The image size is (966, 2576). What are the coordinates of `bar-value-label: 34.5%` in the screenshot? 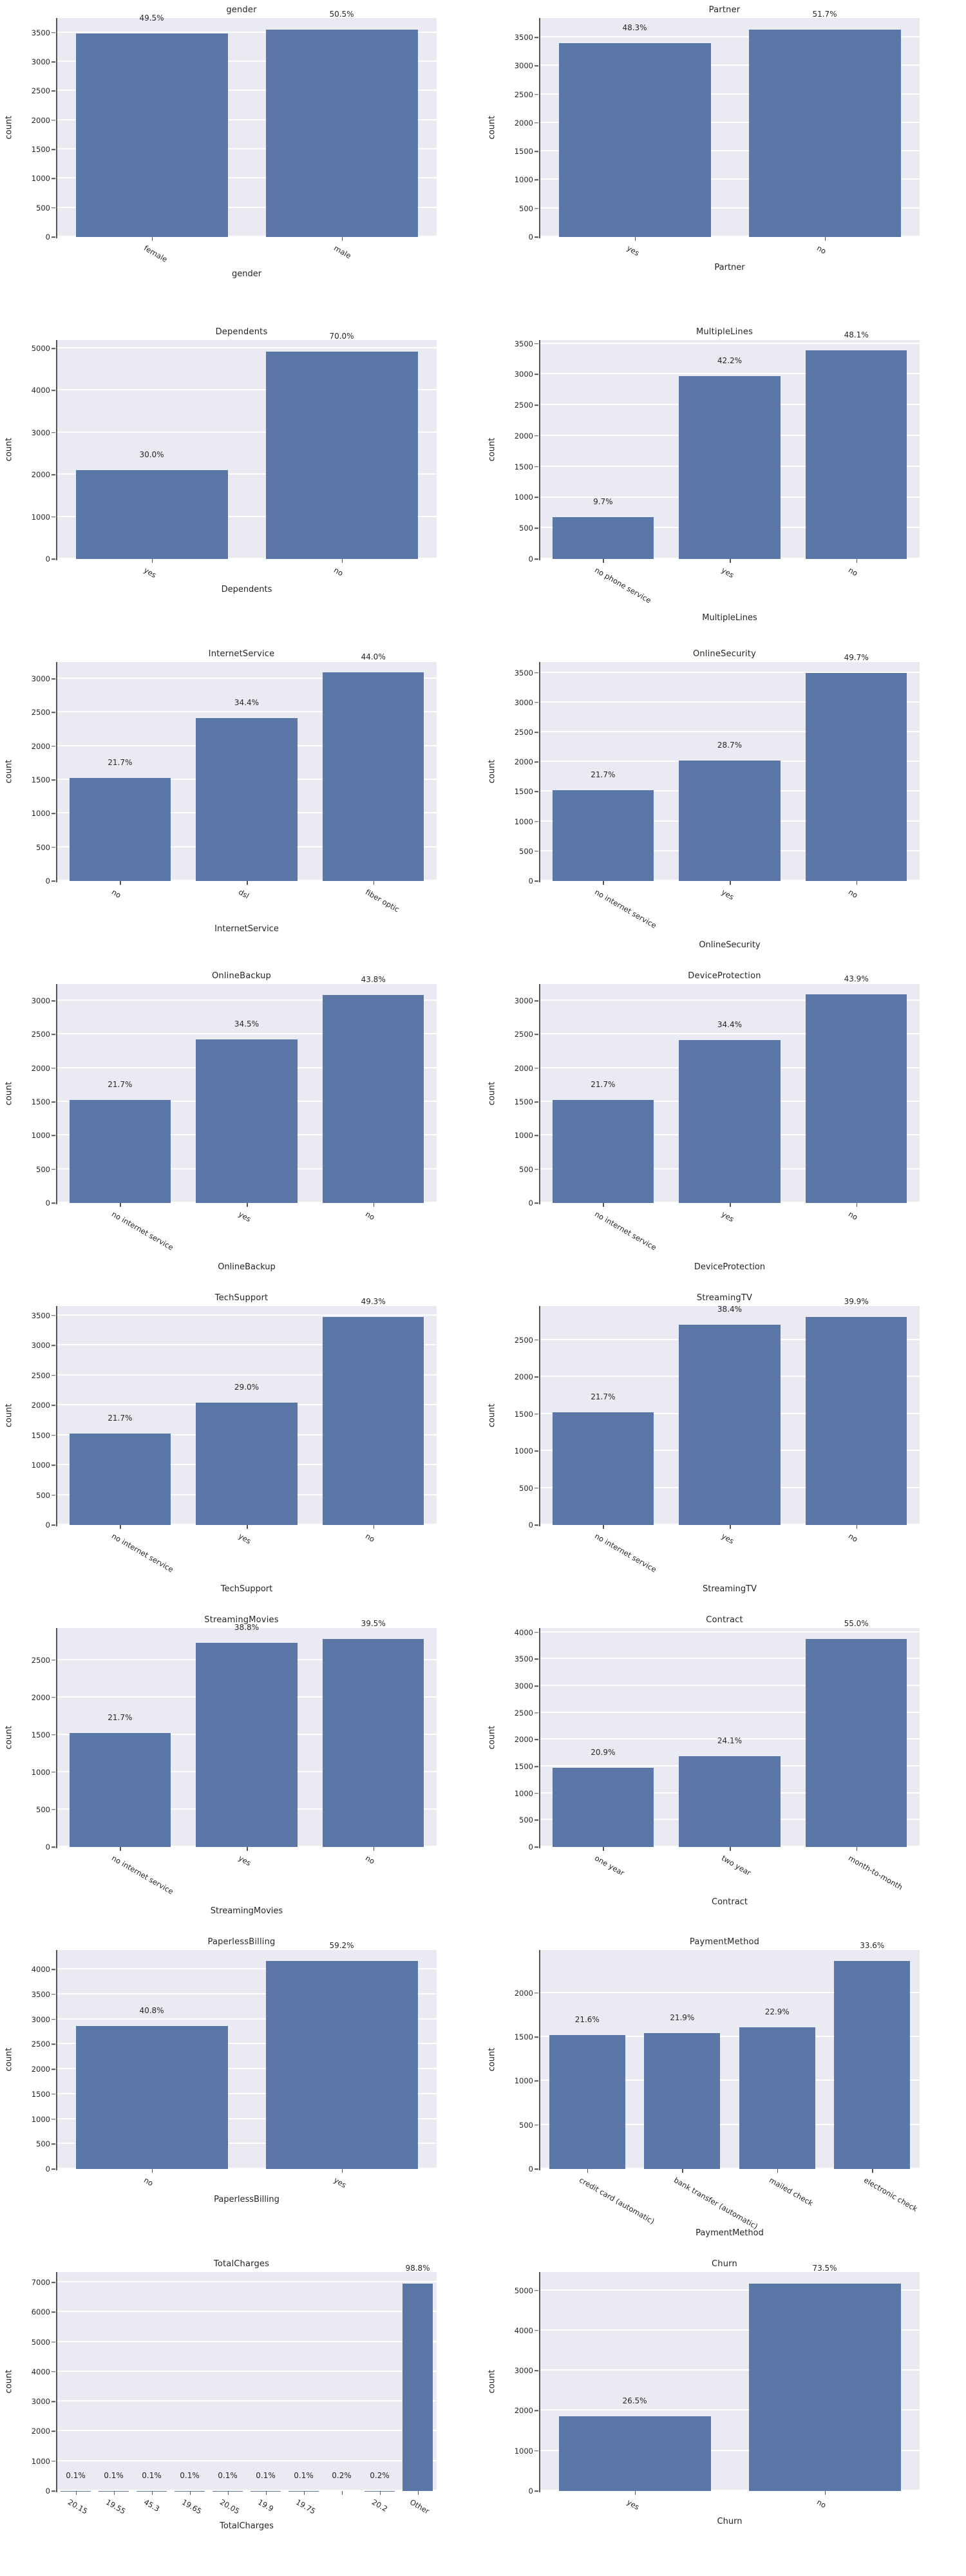 It's located at (247, 1023).